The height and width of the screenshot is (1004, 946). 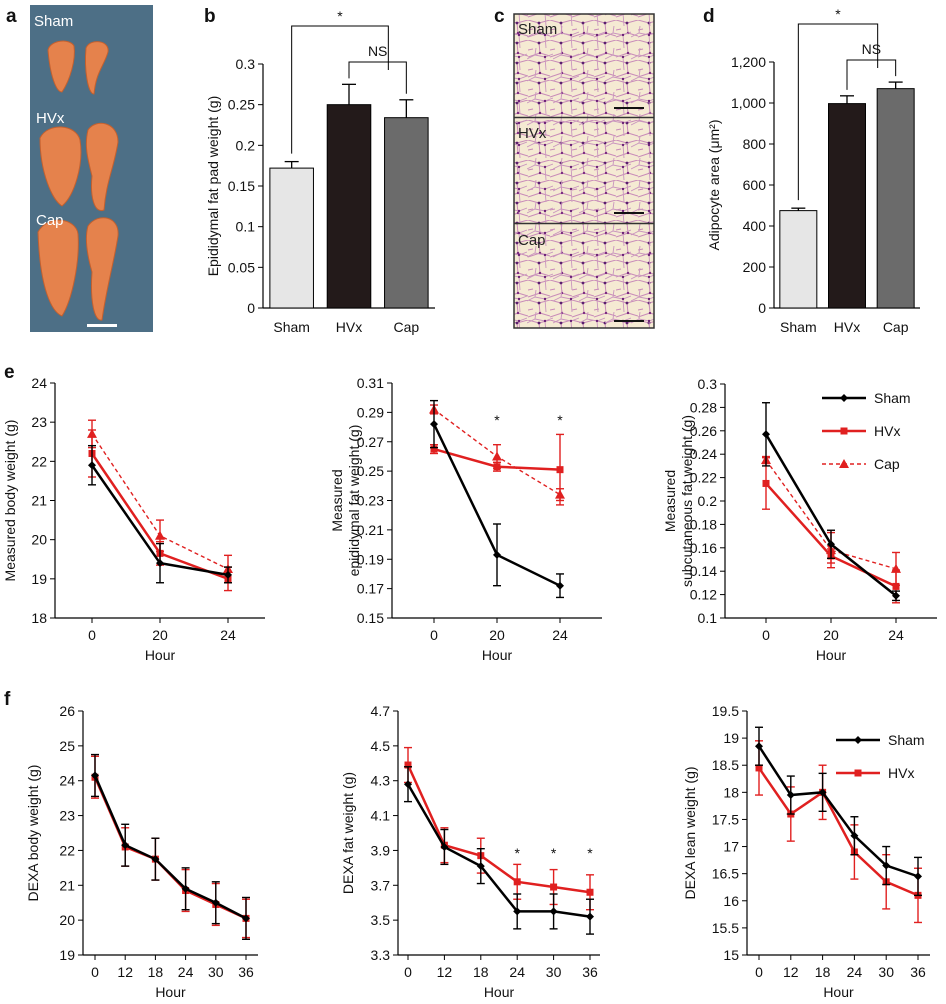 What do you see at coordinates (703, 478) in the screenshot?
I see `y-tick-label: 0.22` at bounding box center [703, 478].